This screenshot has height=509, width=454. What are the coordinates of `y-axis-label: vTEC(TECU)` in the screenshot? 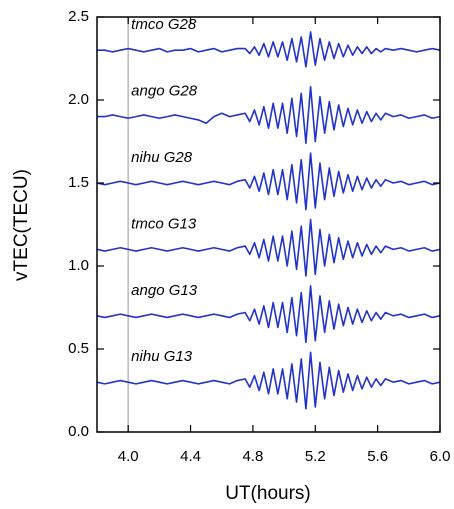 It's located at (21, 225).